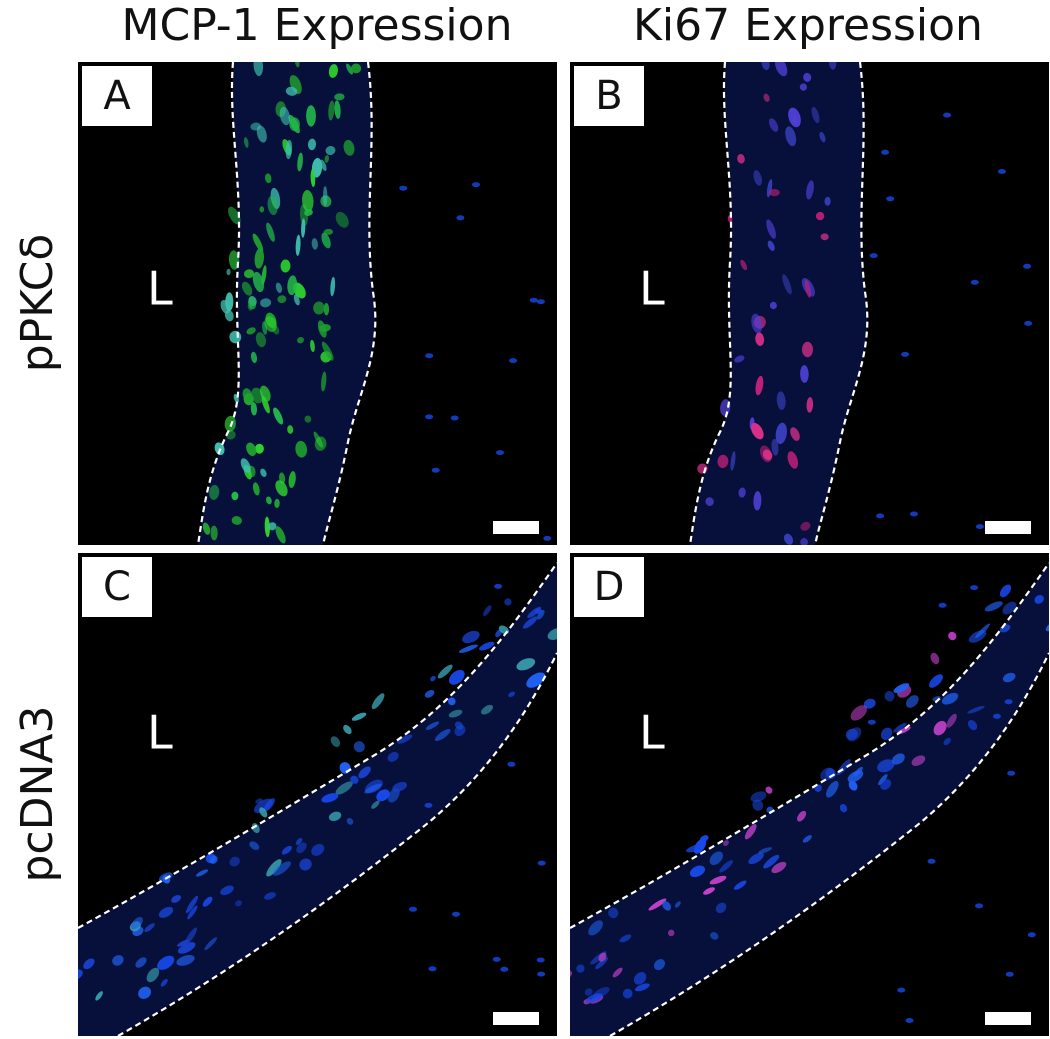 The width and height of the screenshot is (1050, 1039). What do you see at coordinates (160, 289) in the screenshot?
I see `lumen-label: L` at bounding box center [160, 289].